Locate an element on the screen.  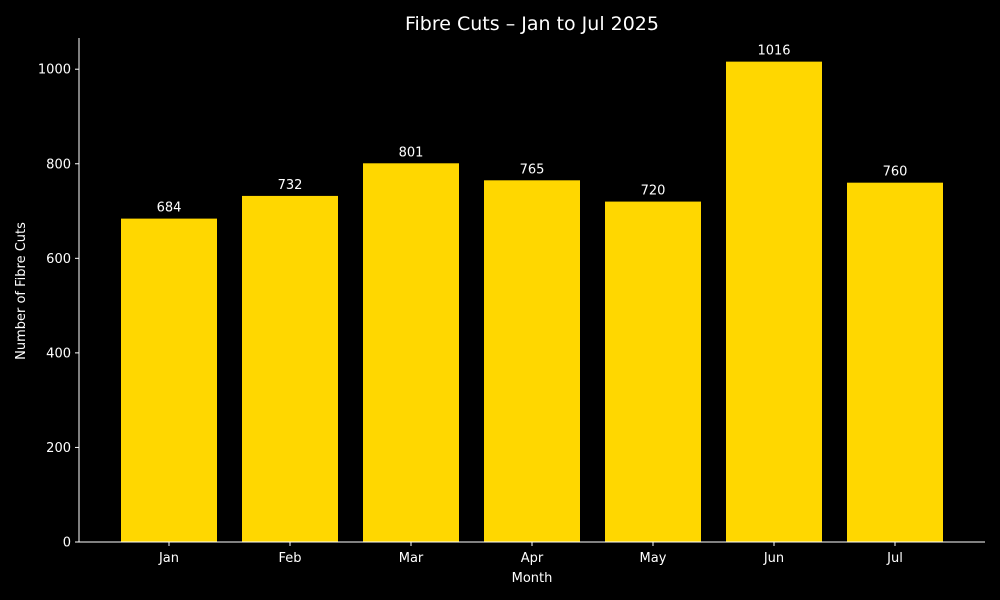
x-axis-label: Month is located at coordinates (532, 578).